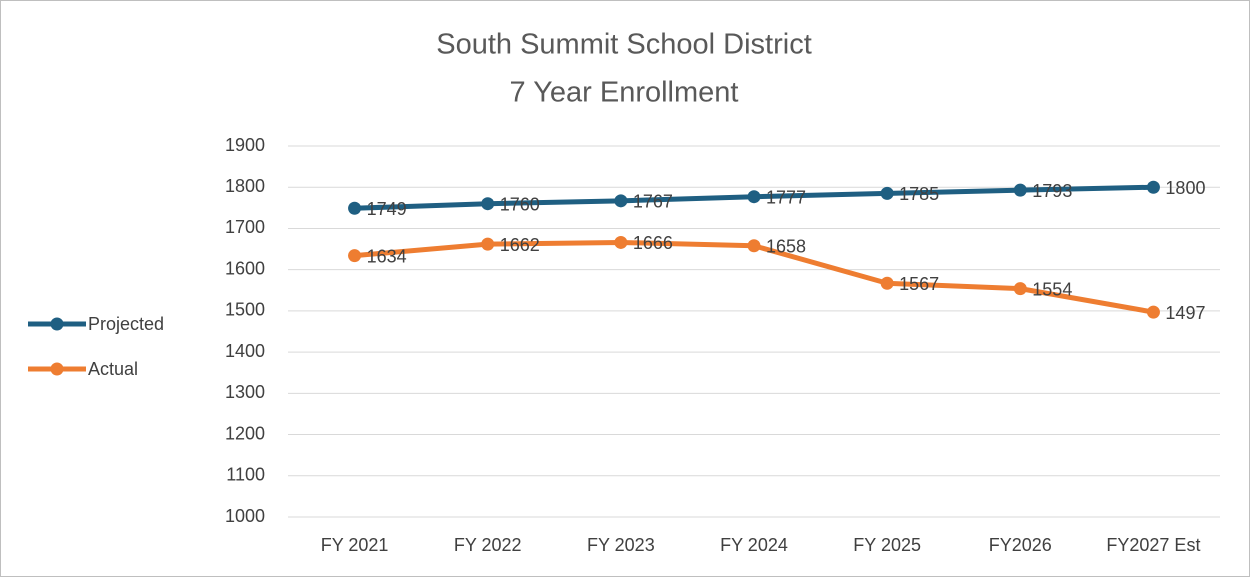 This screenshot has height=577, width=1250. What do you see at coordinates (245, 145) in the screenshot?
I see `y-tick-label: 1900` at bounding box center [245, 145].